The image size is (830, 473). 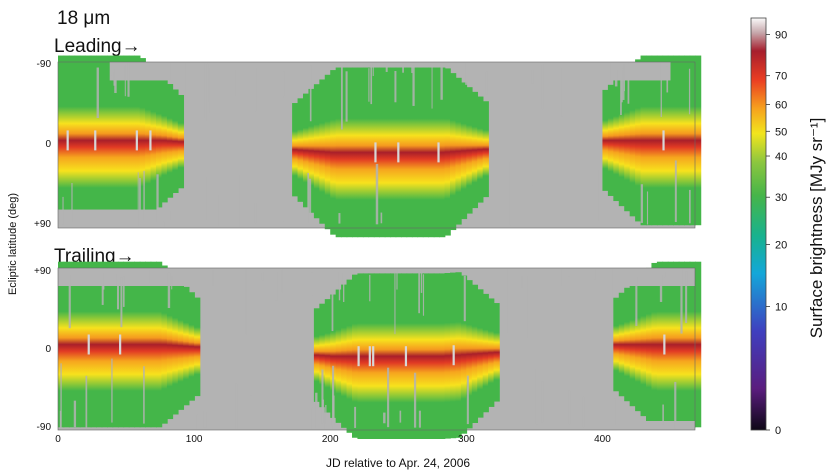 What do you see at coordinates (776, 233) in the screenshot?
I see `colorbar-ticks: 0 10 20 30 40 50 60 70 90` at bounding box center [776, 233].